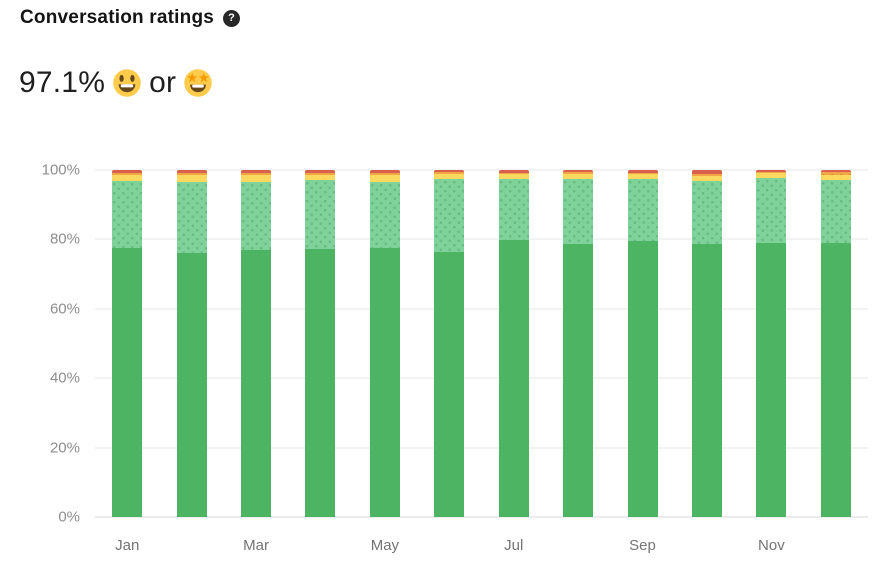 The width and height of the screenshot is (889, 577). Describe the element at coordinates (60, 170) in the screenshot. I see `y-axis-tick: 100%` at that location.